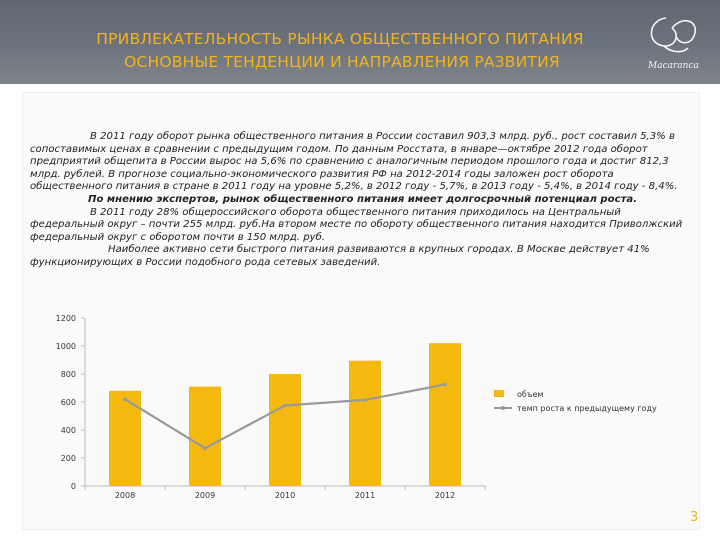  Describe the element at coordinates (205, 436) in the screenshot. I see `bar-2009` at that location.